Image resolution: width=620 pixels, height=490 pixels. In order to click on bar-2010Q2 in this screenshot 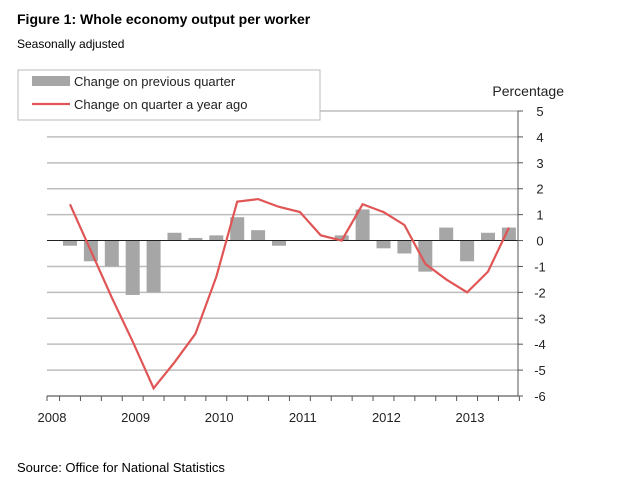, I will do `click(258, 235)`.